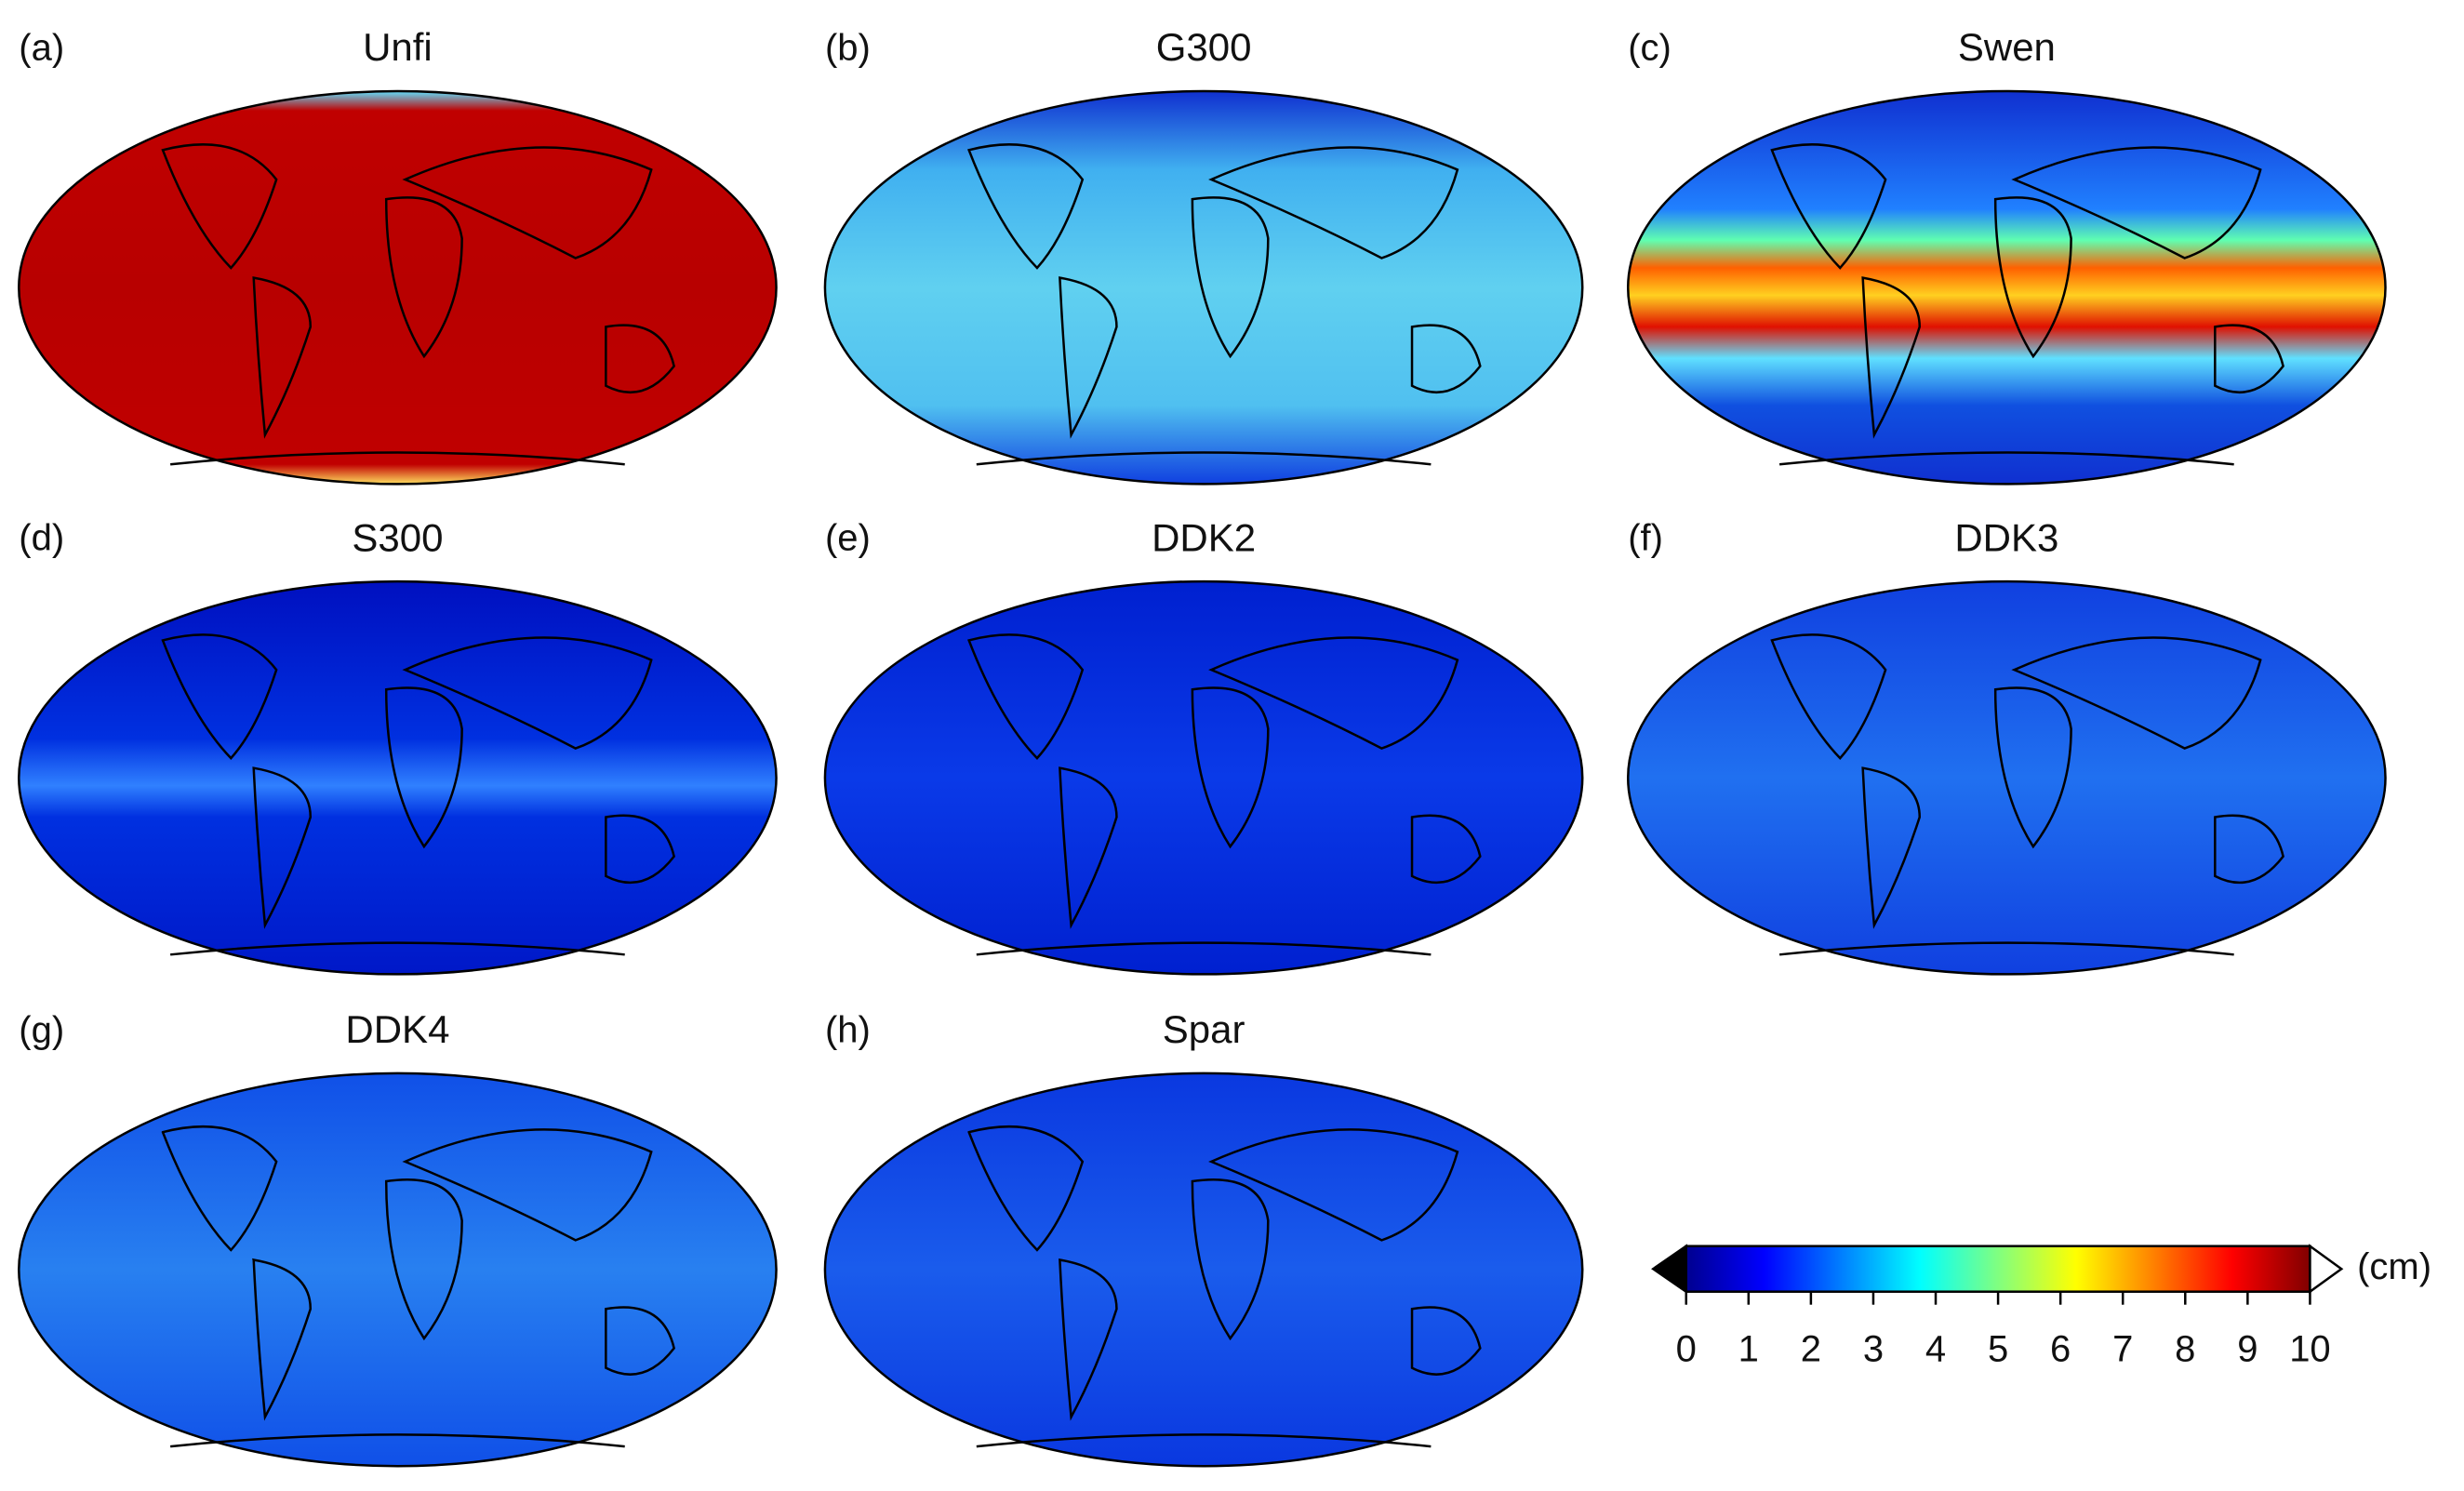 The width and height of the screenshot is (2464, 1491). What do you see at coordinates (397, 537) in the screenshot?
I see `panel-title: S300` at bounding box center [397, 537].